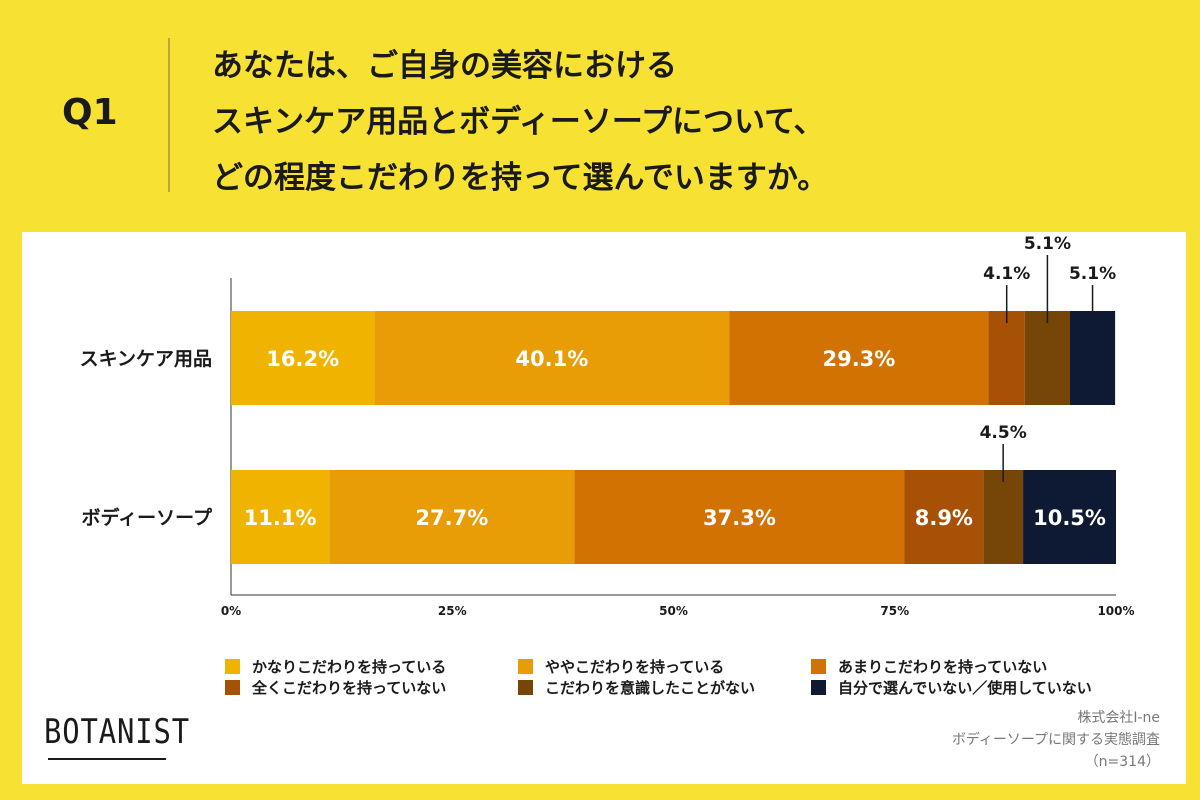 The width and height of the screenshot is (1200, 800). What do you see at coordinates (673, 611) in the screenshot?
I see `x-tick-label: 50%` at bounding box center [673, 611].